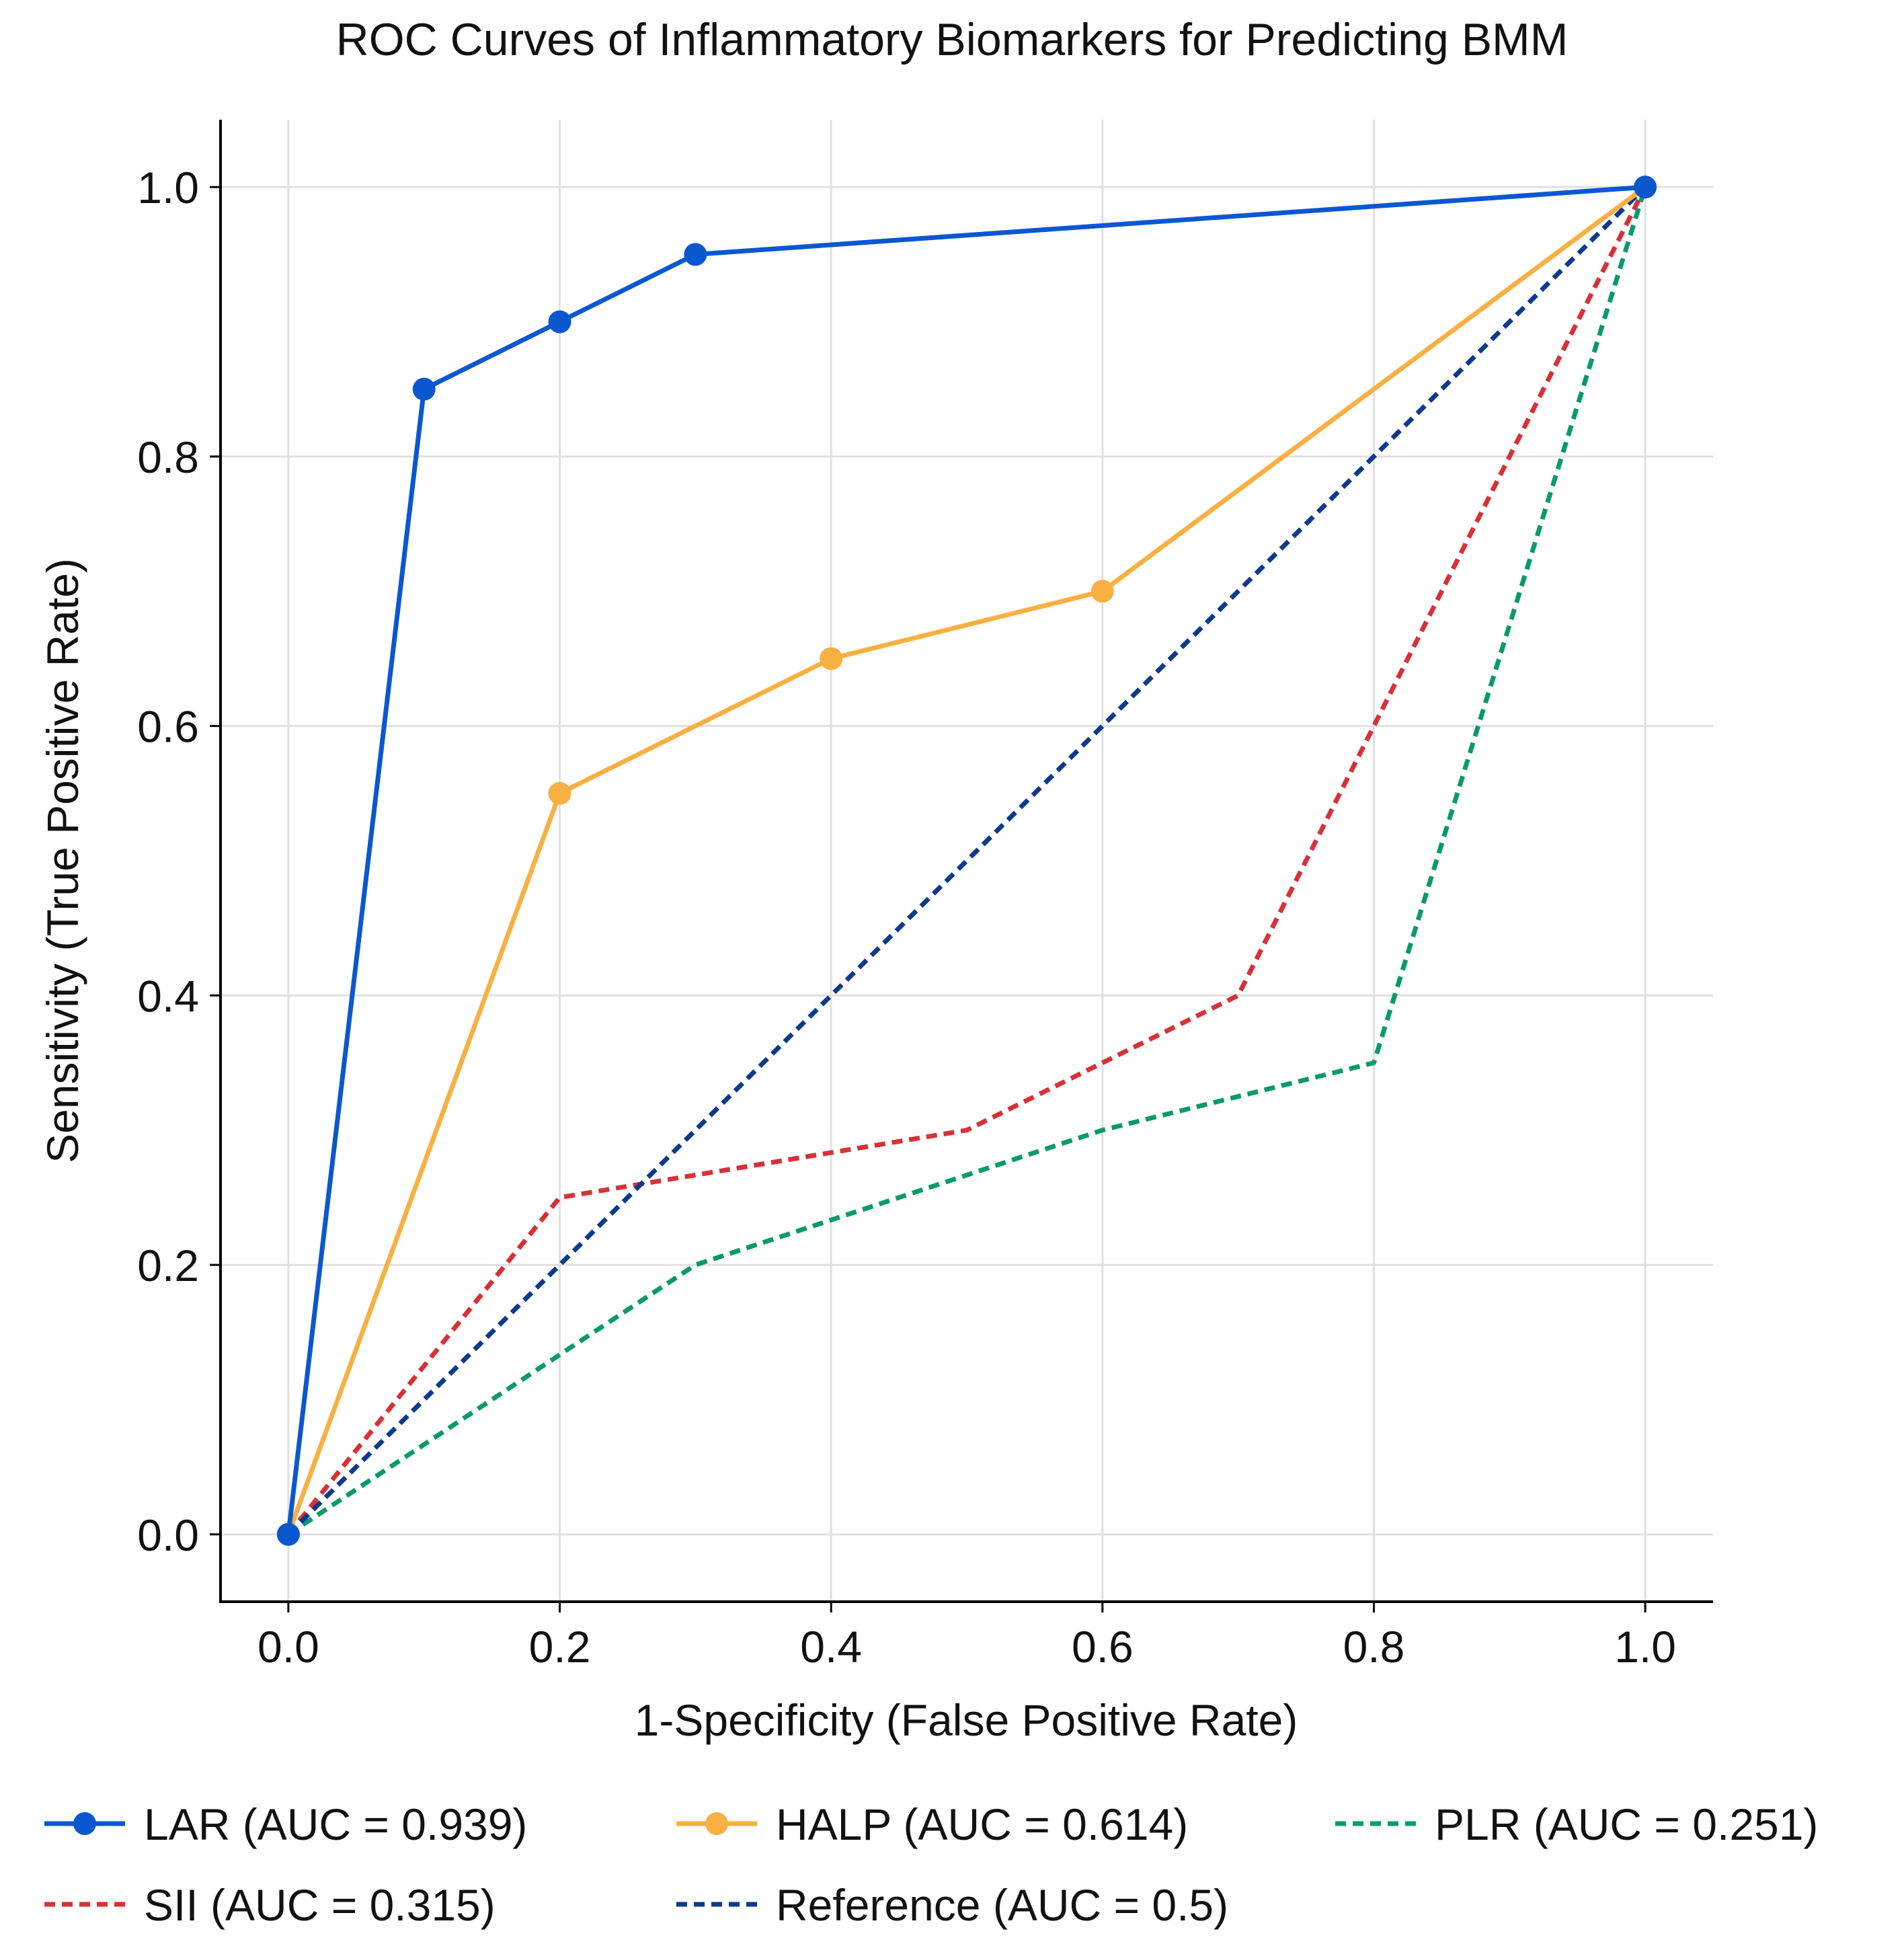 This screenshot has height=1946, width=1904. I want to click on y-tick-label: 1.0, so click(168, 188).